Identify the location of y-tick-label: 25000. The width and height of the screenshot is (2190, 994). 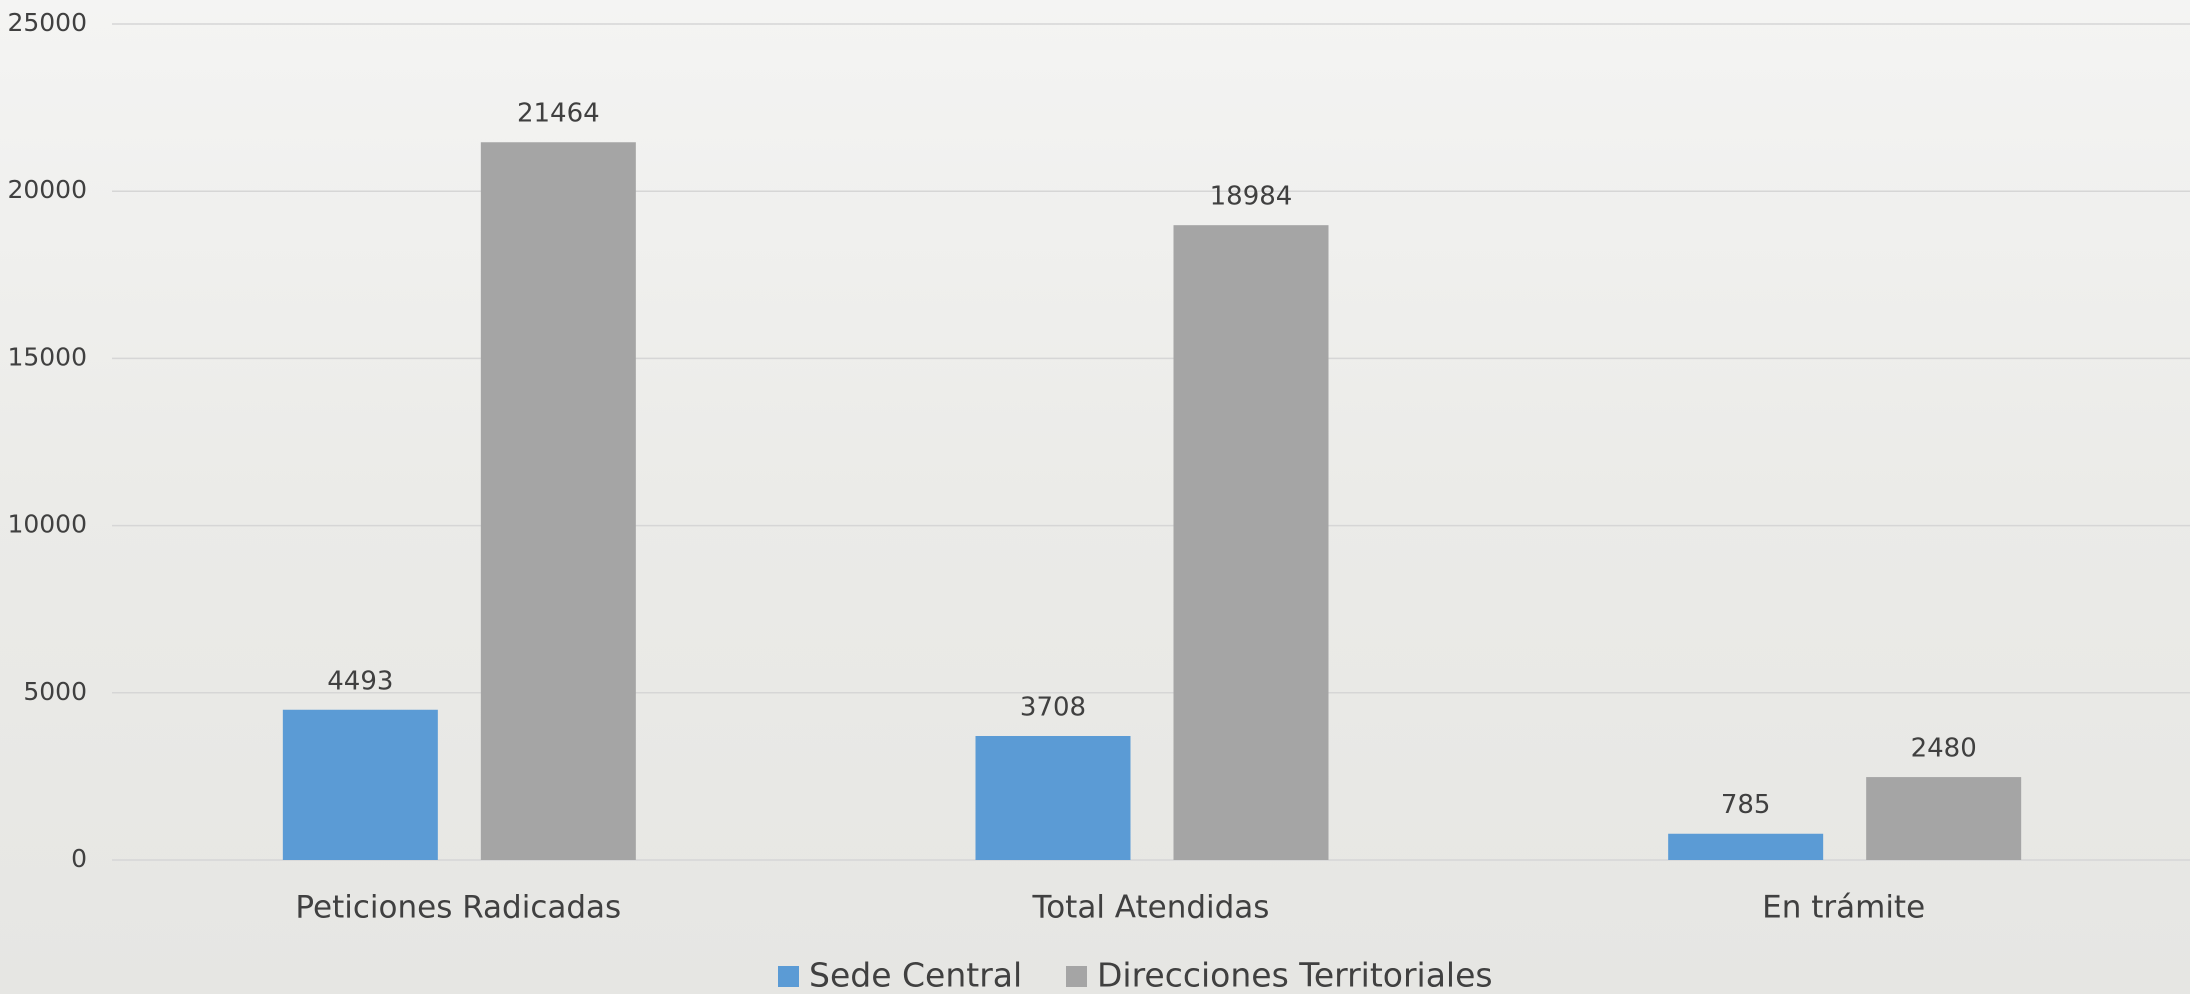
(47, 22).